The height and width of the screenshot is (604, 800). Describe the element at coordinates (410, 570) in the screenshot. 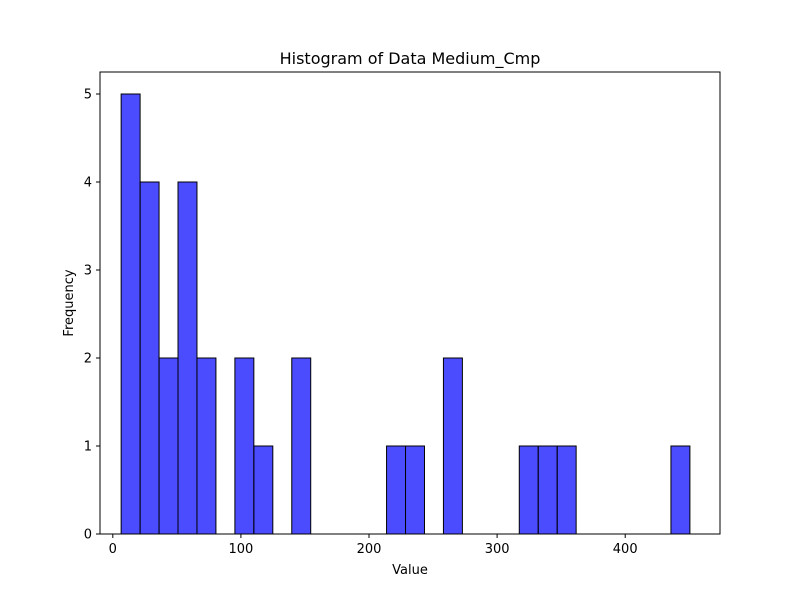

I see `x-axis-label: Value` at that location.